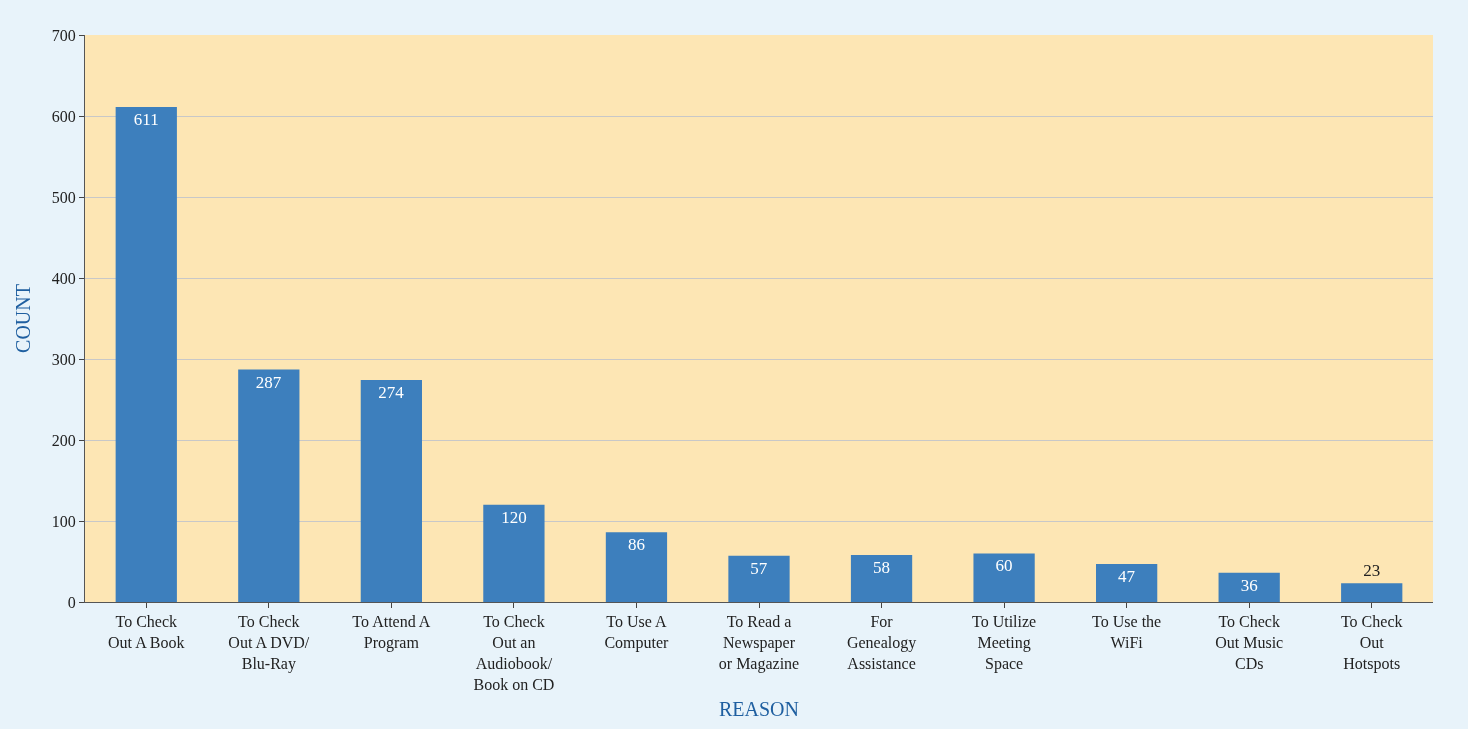  Describe the element at coordinates (63, 197) in the screenshot. I see `y-tick-label: 500` at that location.